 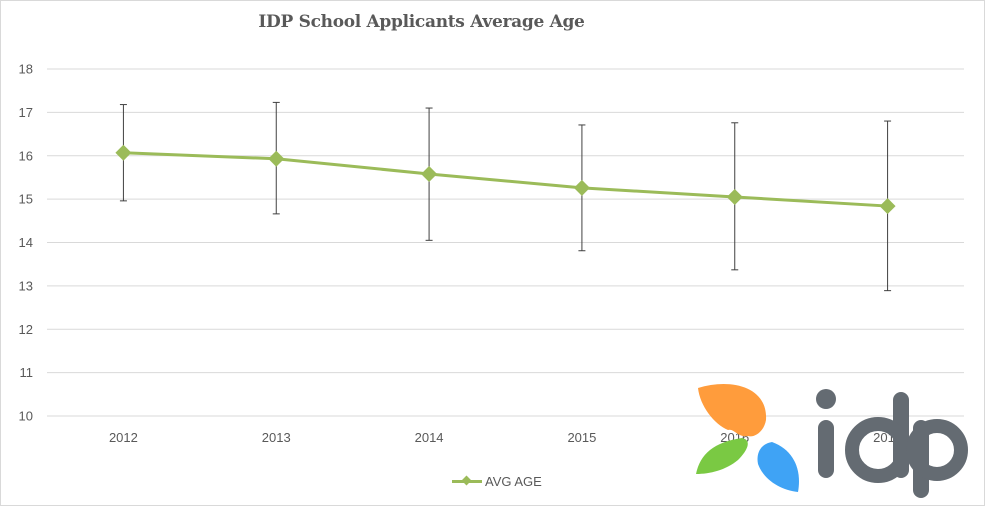 I want to click on legend: AVG AGE, so click(x=497, y=481).